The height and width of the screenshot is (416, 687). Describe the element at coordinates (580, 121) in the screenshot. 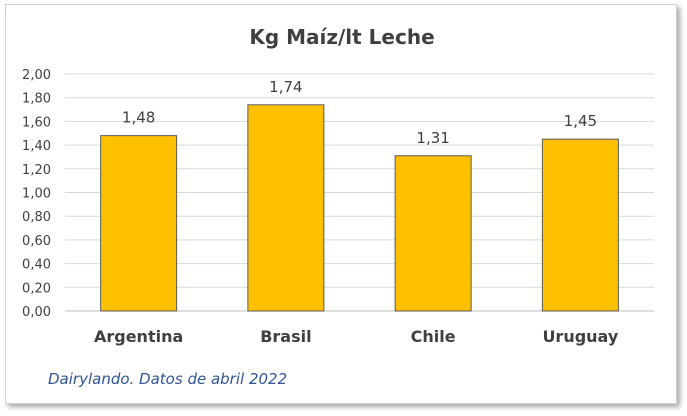

I see `data-label: 1,45` at that location.